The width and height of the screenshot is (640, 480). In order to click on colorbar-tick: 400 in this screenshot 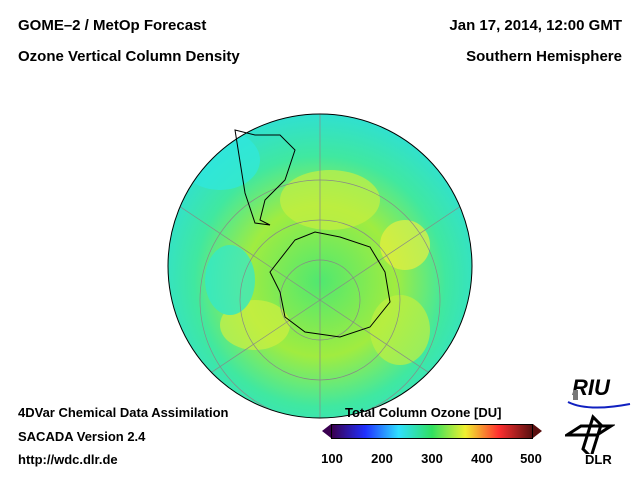, I will do `click(482, 458)`.